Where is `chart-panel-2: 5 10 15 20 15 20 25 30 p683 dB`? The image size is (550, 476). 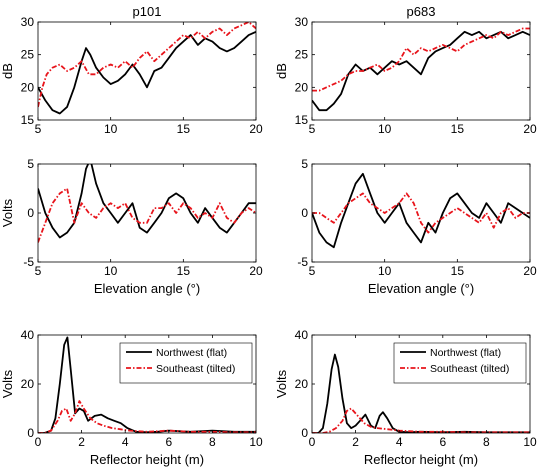 chart-panel-2: 5 10 15 20 15 20 25 30 p683 dB is located at coordinates (405, 70).